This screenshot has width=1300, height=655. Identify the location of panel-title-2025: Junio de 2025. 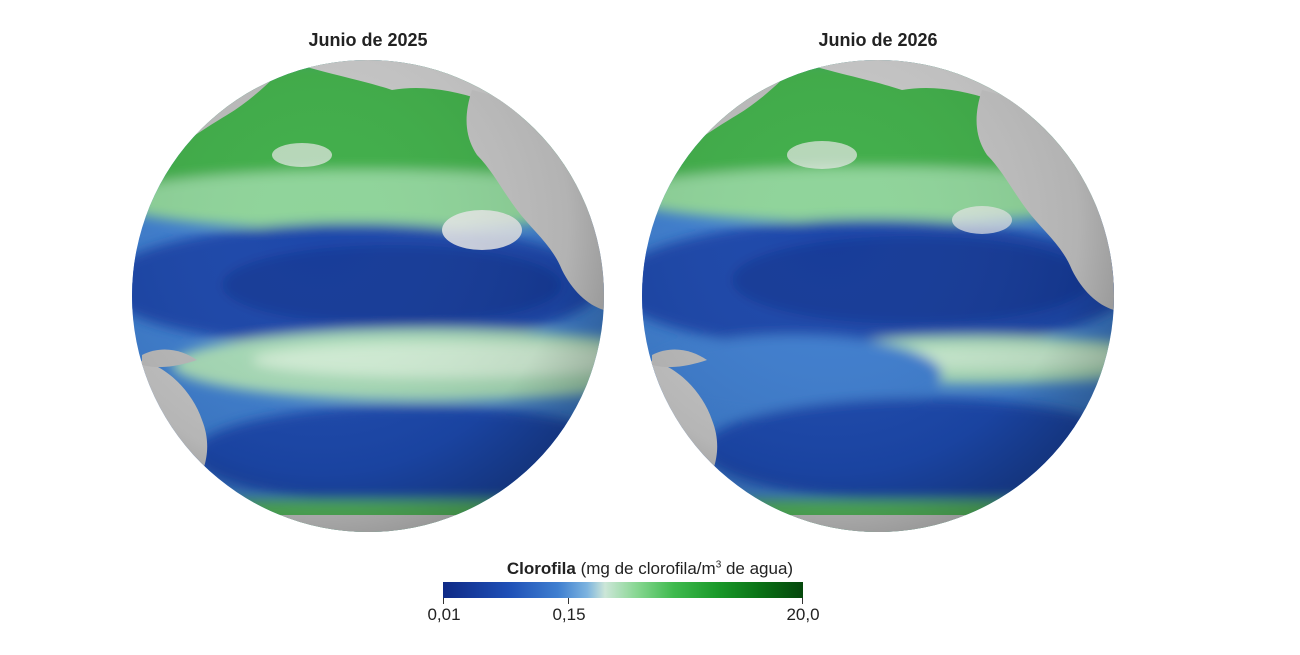
(368, 40).